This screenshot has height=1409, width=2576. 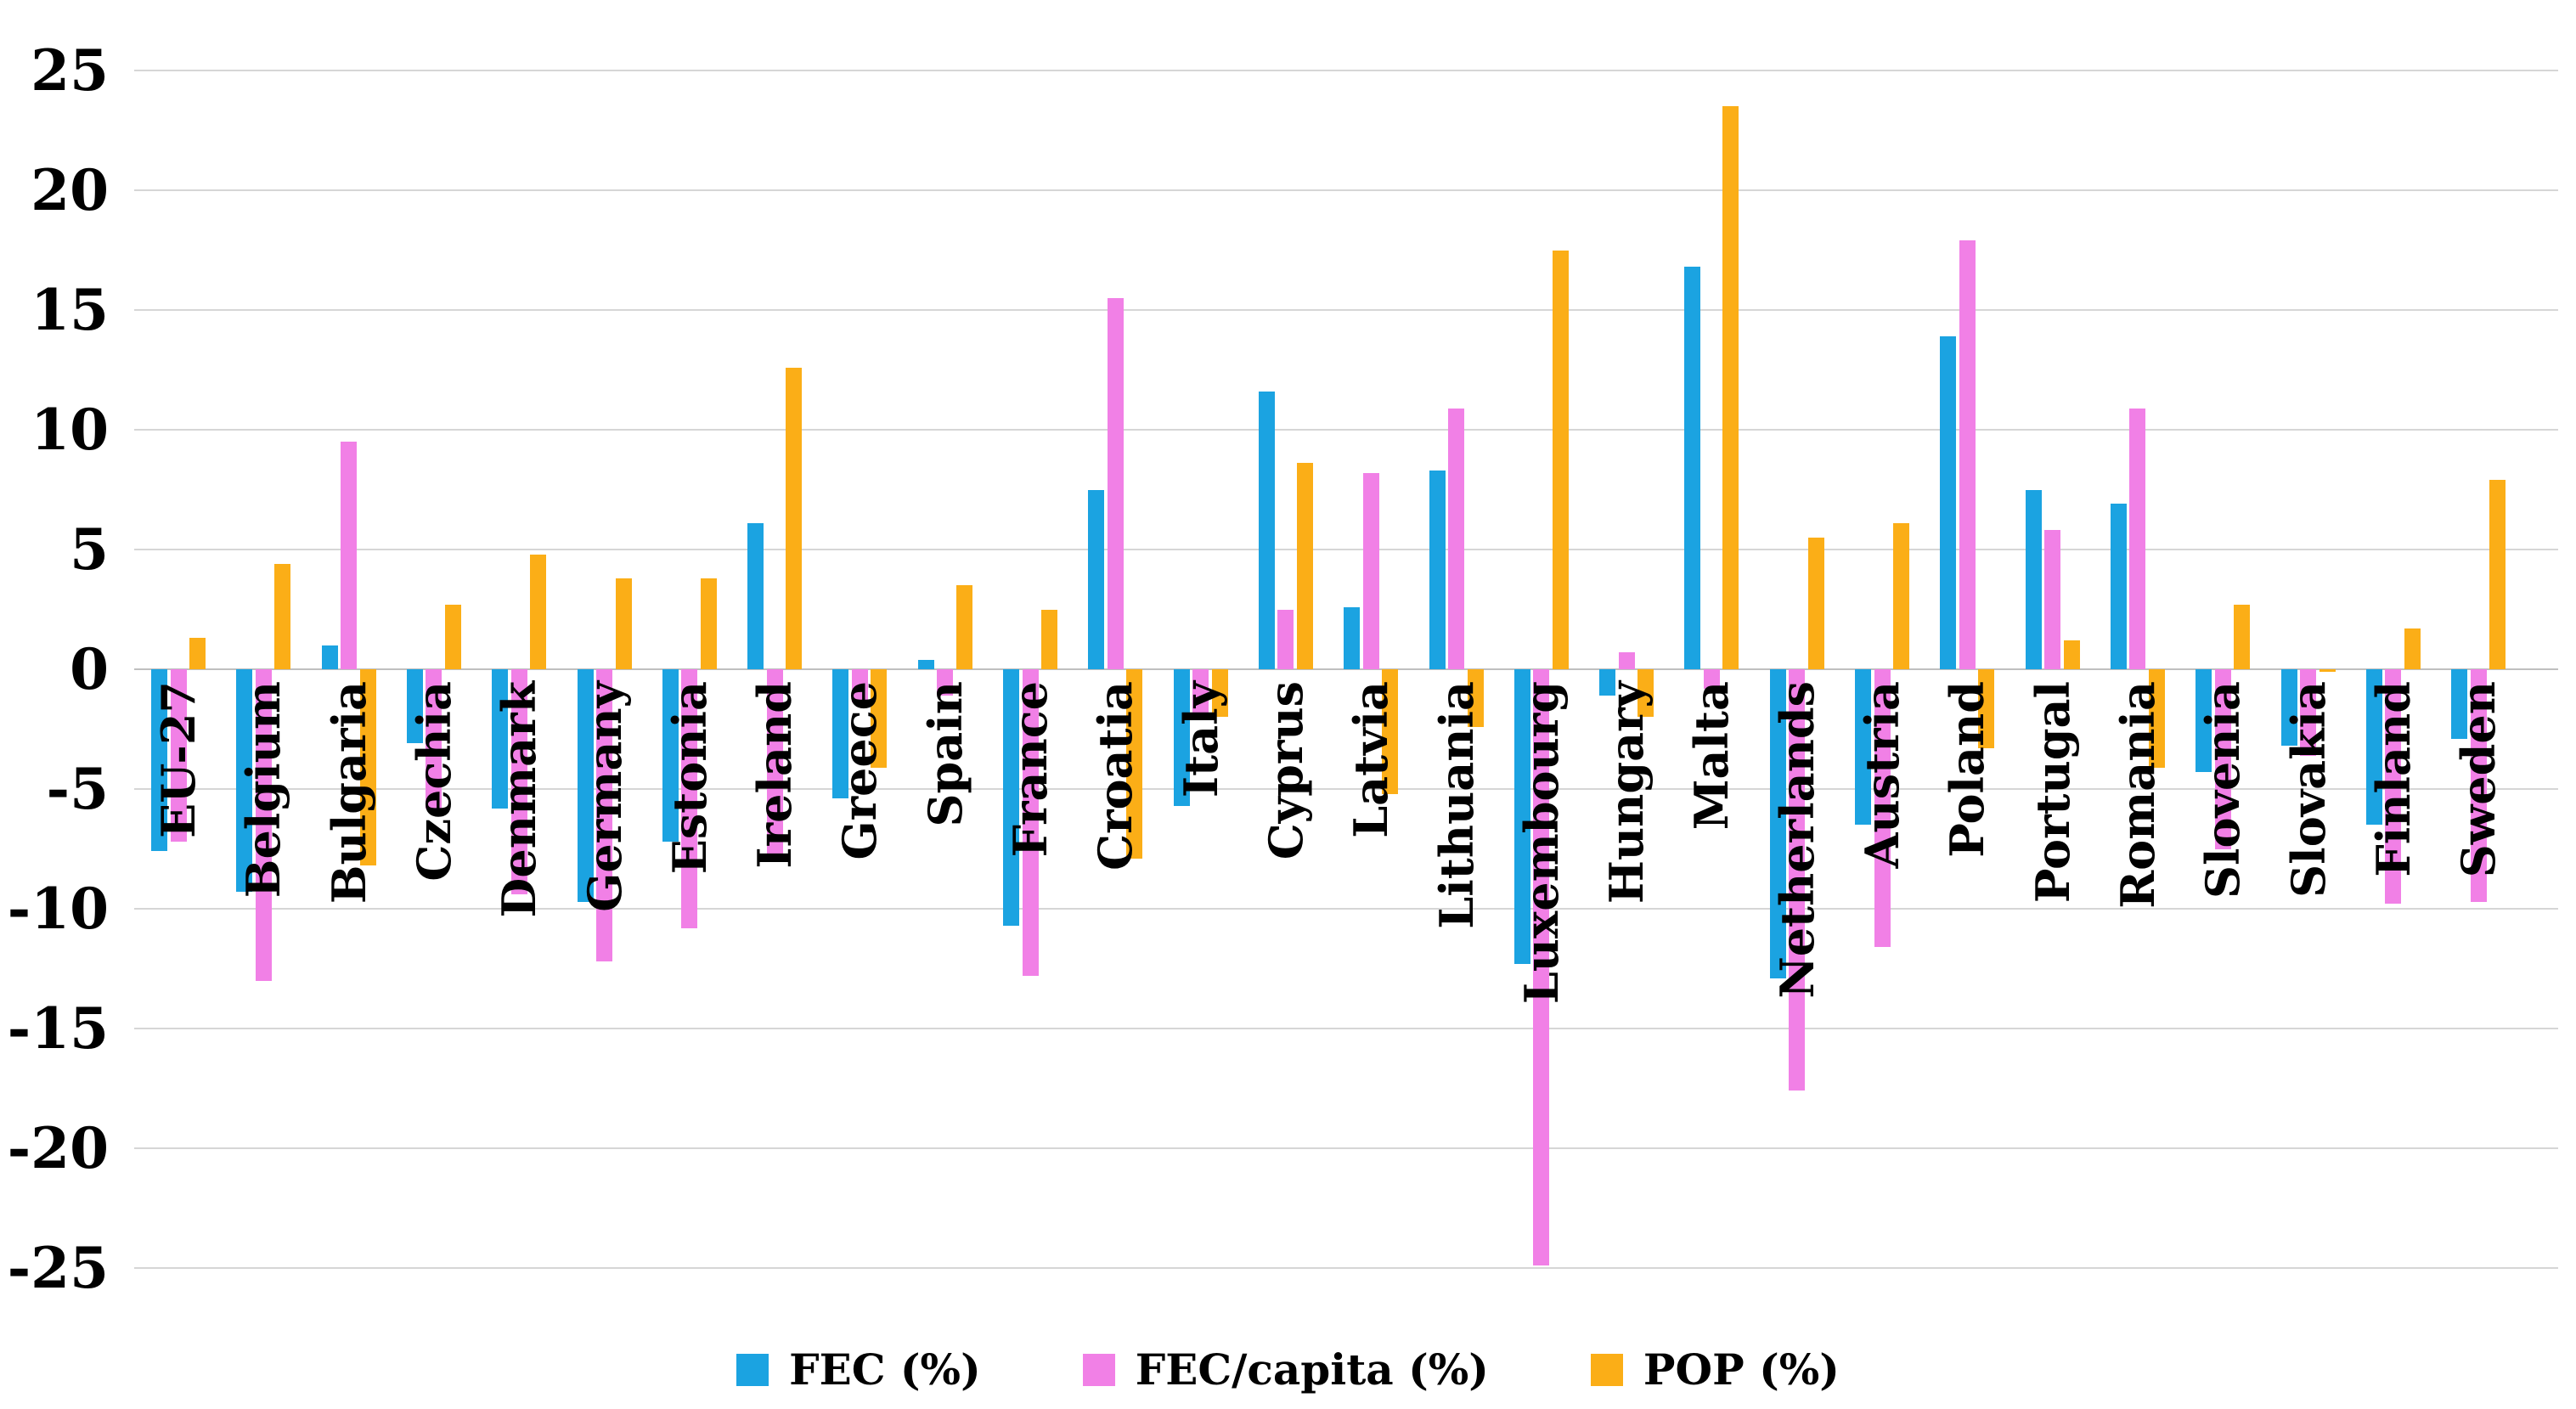 I want to click on bar-feccapita-netherlands, so click(x=1797, y=880).